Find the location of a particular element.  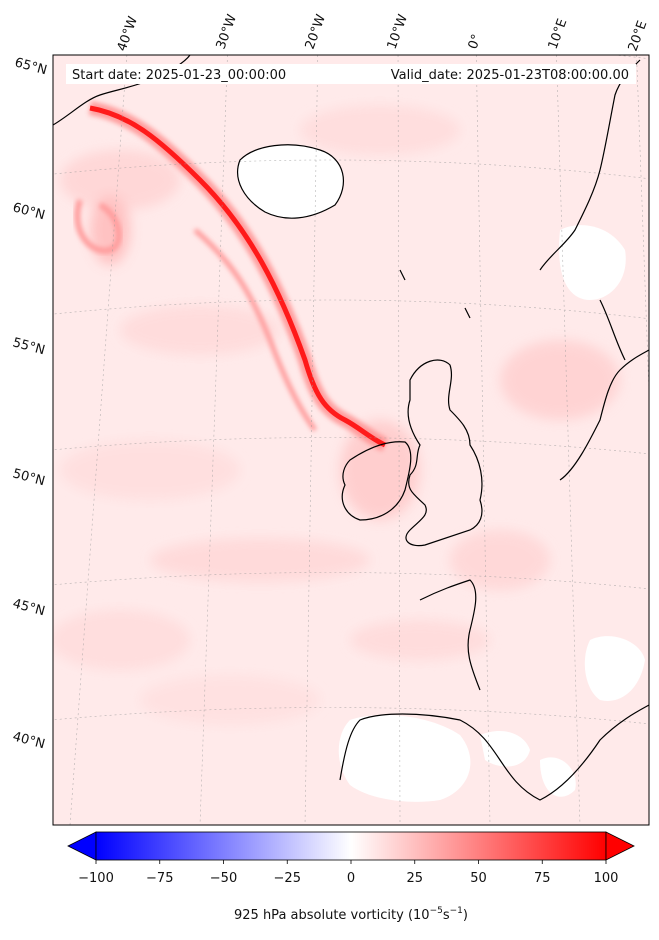

colorbar-extend-max is located at coordinates (620, 846).